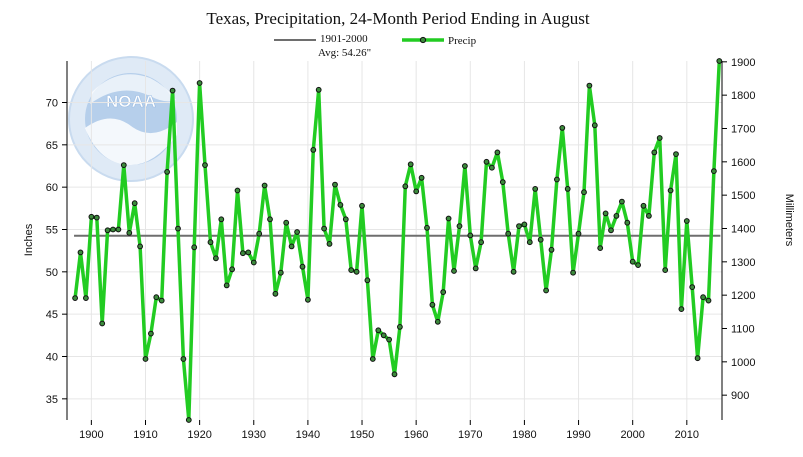 This screenshot has width=803, height=457. I want to click on y2-tick-label: 1700, so click(743, 129).